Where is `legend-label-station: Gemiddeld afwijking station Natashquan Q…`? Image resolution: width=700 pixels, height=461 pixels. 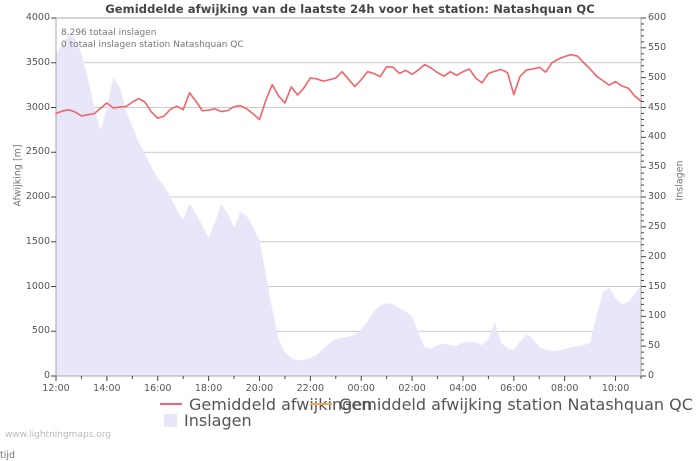
legend-label-station: Gemiddeld afwijking station Natashquan Q… is located at coordinates (516, 404).